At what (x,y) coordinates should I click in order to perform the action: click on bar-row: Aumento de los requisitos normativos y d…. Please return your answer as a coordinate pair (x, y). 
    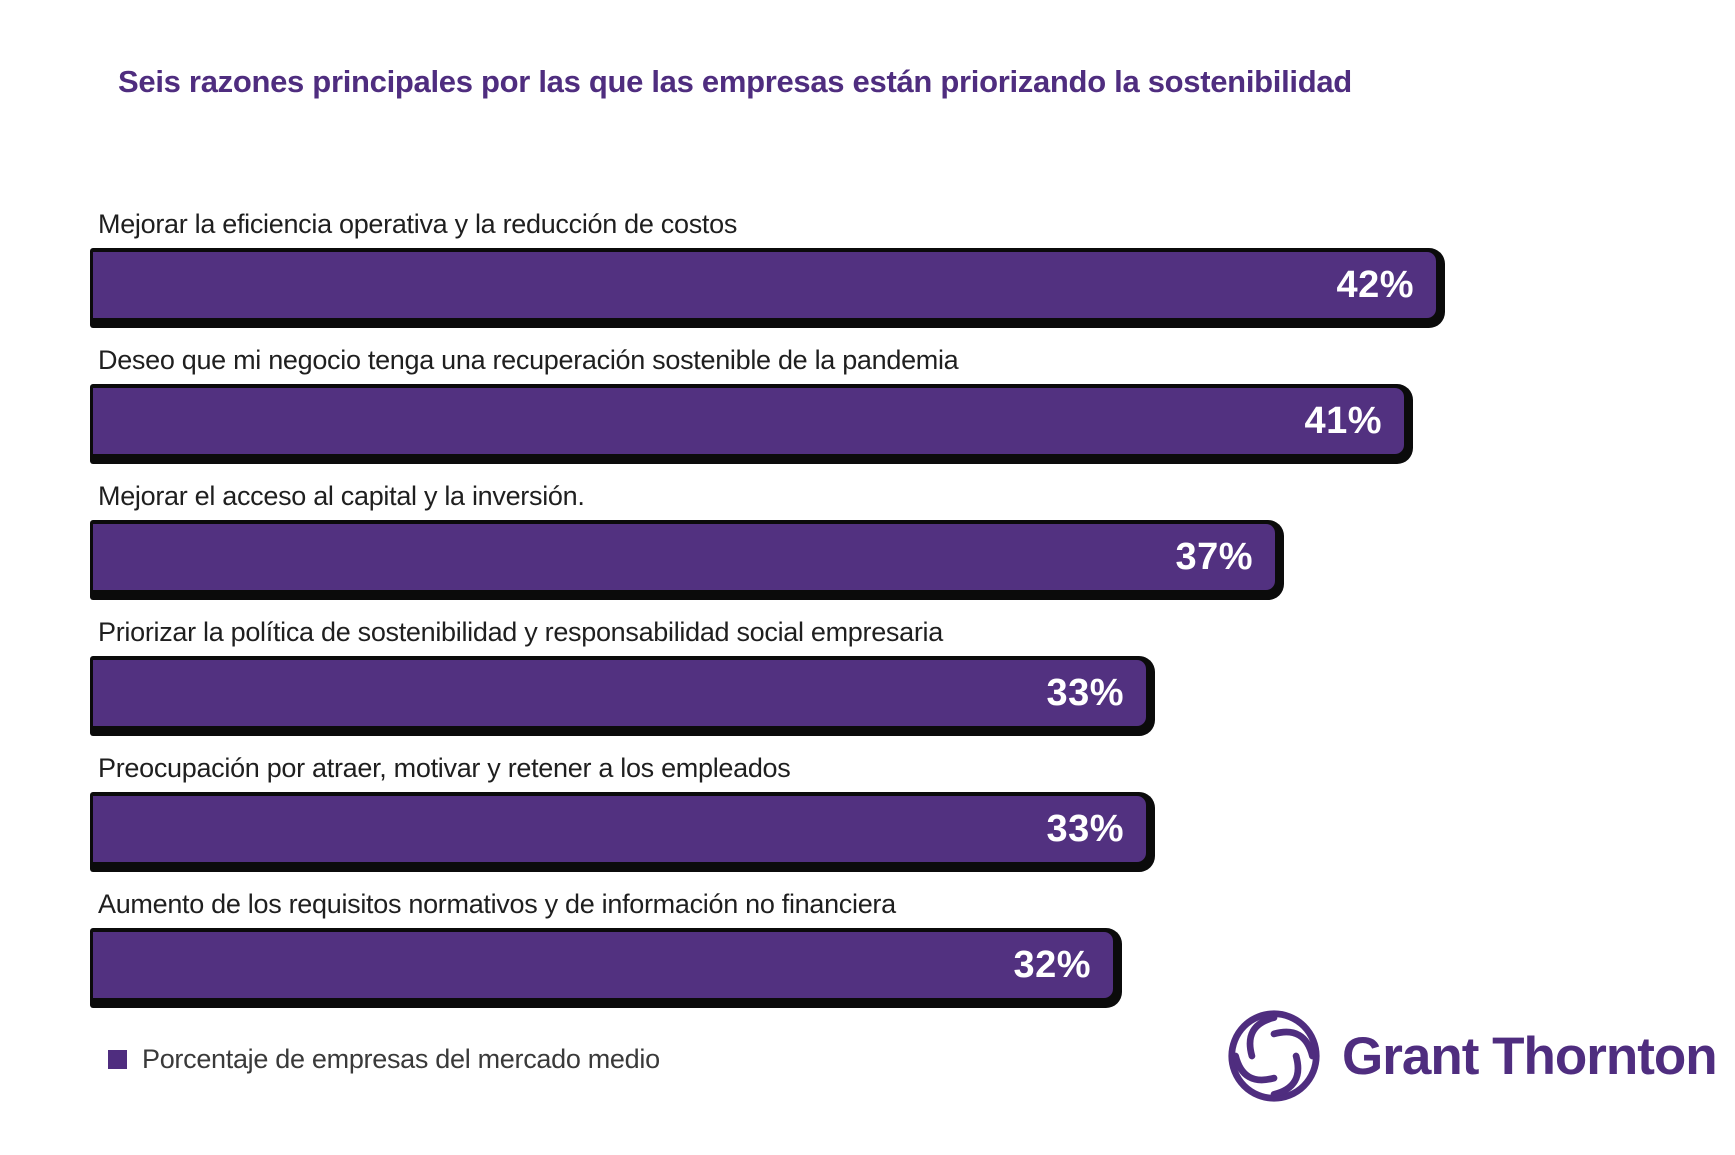
    Looking at the image, I should click on (767, 947).